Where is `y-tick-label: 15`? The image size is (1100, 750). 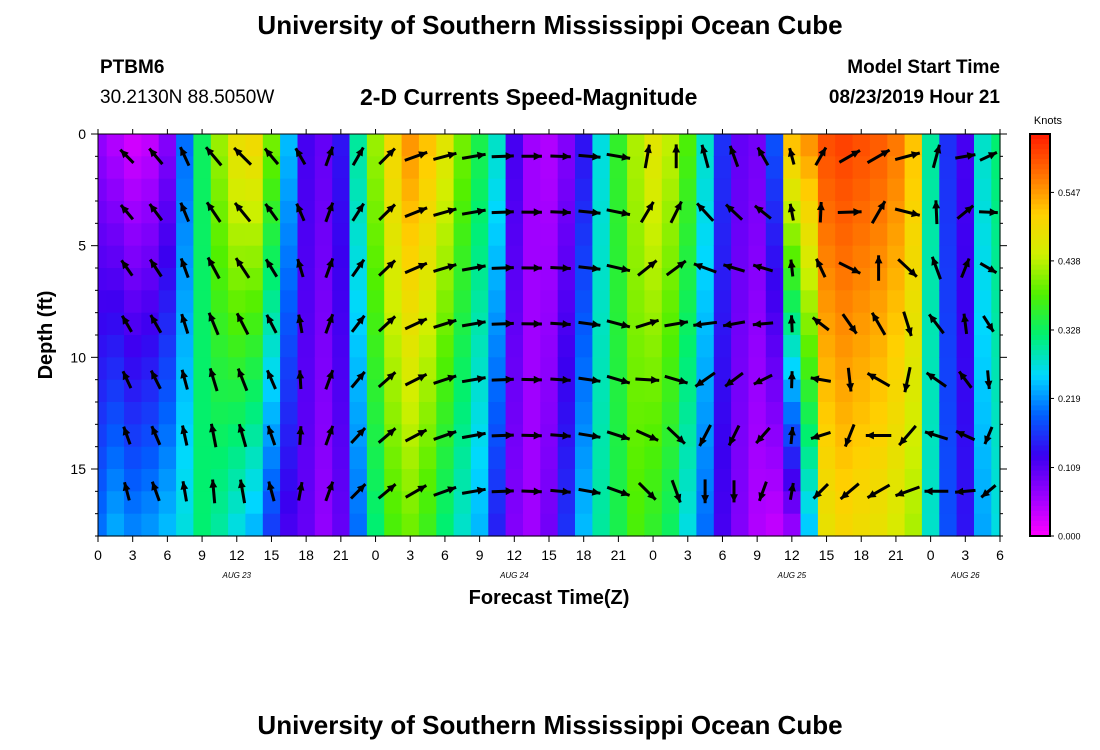
y-tick-label: 15 is located at coordinates (78, 469).